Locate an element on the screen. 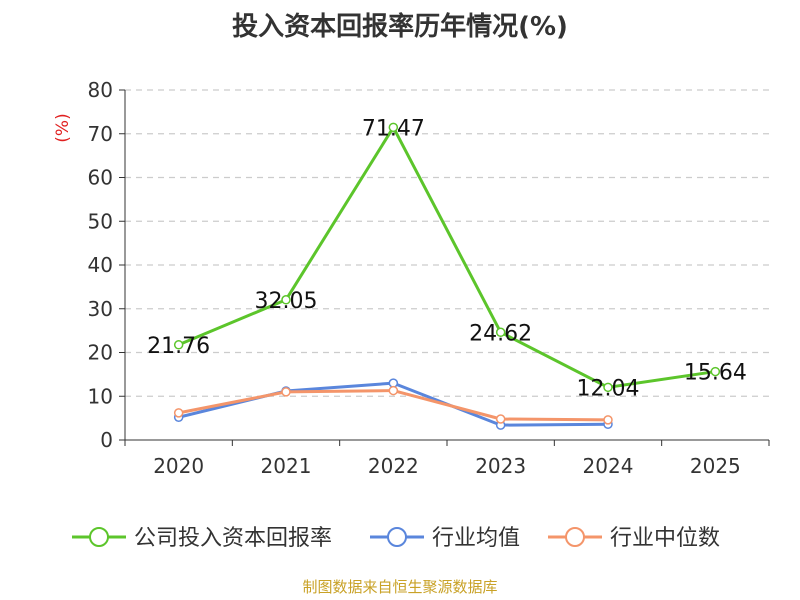 The height and width of the screenshot is (600, 800). y-tick-label: 0 is located at coordinates (106, 440).